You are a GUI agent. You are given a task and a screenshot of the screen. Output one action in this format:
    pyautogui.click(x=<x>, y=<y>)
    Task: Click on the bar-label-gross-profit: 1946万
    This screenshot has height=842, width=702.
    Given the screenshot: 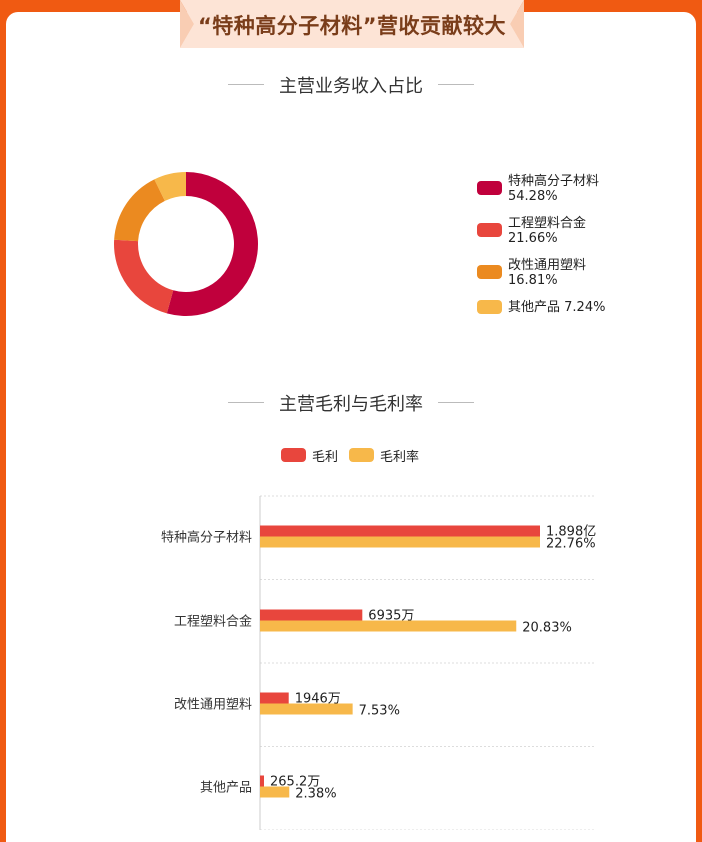 What is the action you would take?
    pyautogui.click(x=318, y=699)
    